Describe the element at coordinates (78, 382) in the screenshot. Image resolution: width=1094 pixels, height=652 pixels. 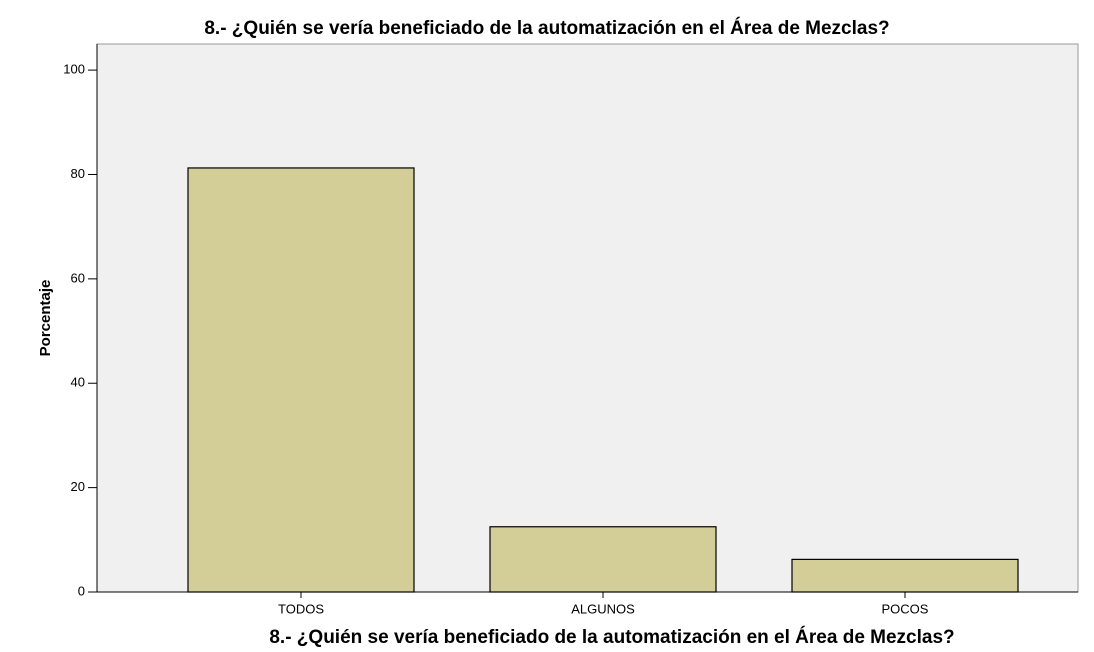
I see `y-tick-label: 40` at that location.